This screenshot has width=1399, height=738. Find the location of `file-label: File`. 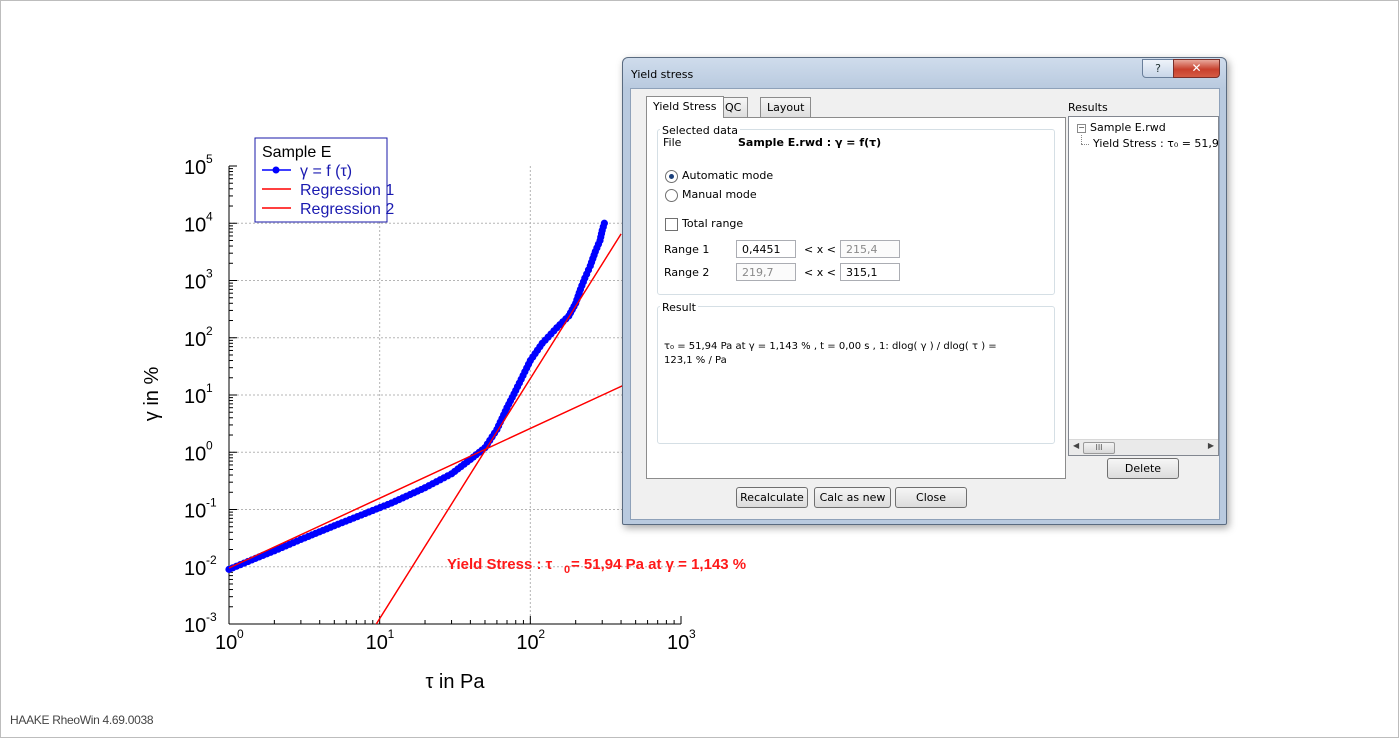

file-label: File is located at coordinates (672, 142).